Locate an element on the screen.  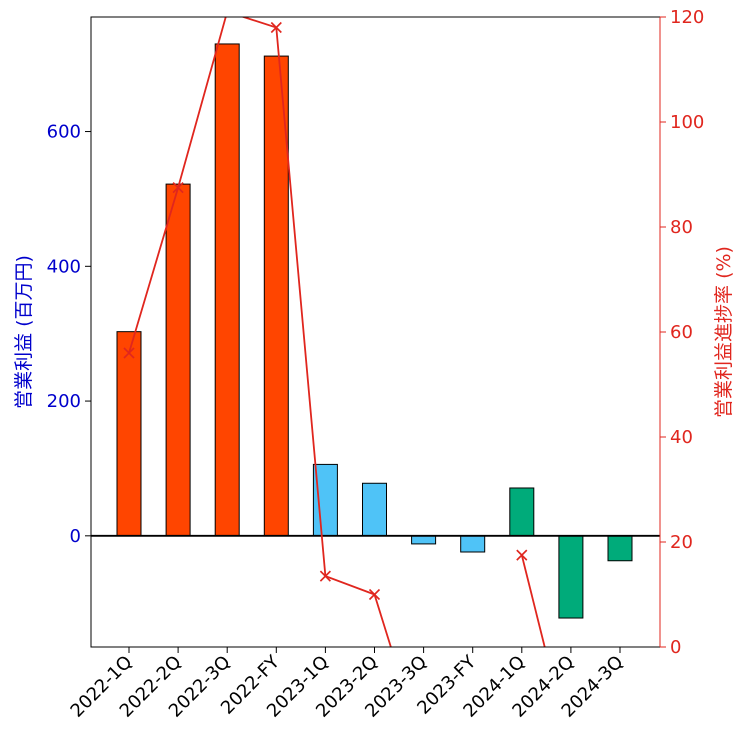
right-axis-label: 営業利益進捗率 (%) is located at coordinates (724, 332).